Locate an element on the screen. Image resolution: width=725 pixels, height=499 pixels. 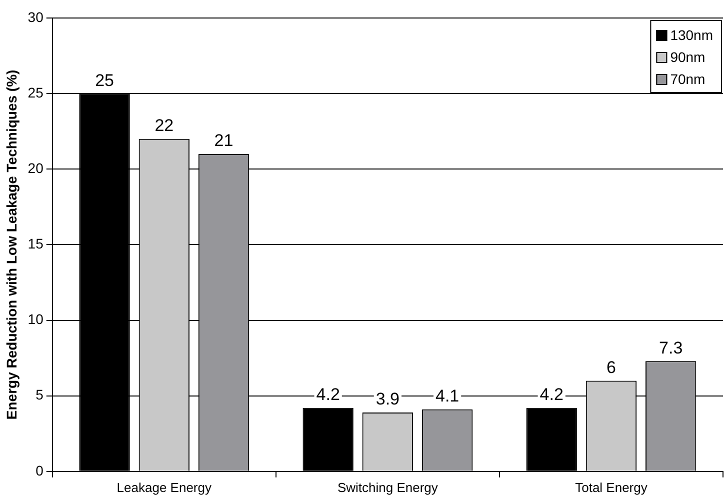
y-tick-label: 0 is located at coordinates (40, 470).